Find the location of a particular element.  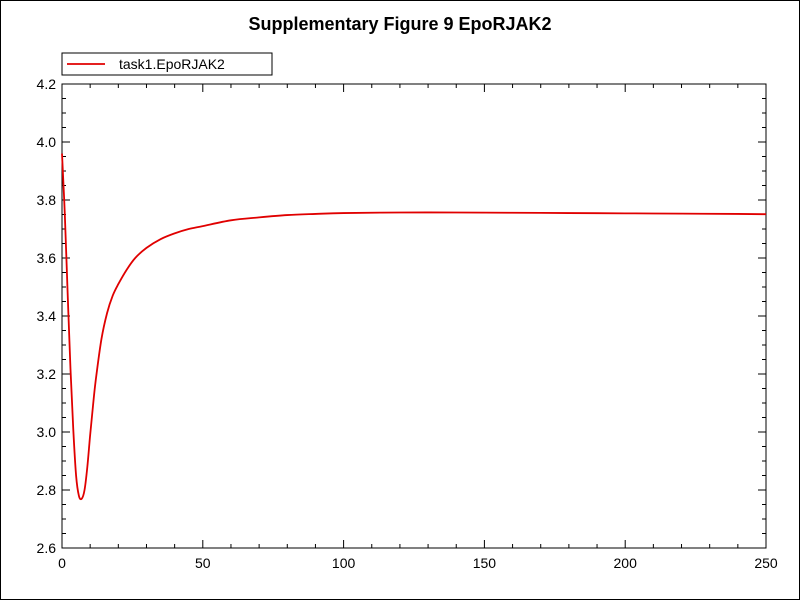

y-tick-label: 3.4 is located at coordinates (47, 316).